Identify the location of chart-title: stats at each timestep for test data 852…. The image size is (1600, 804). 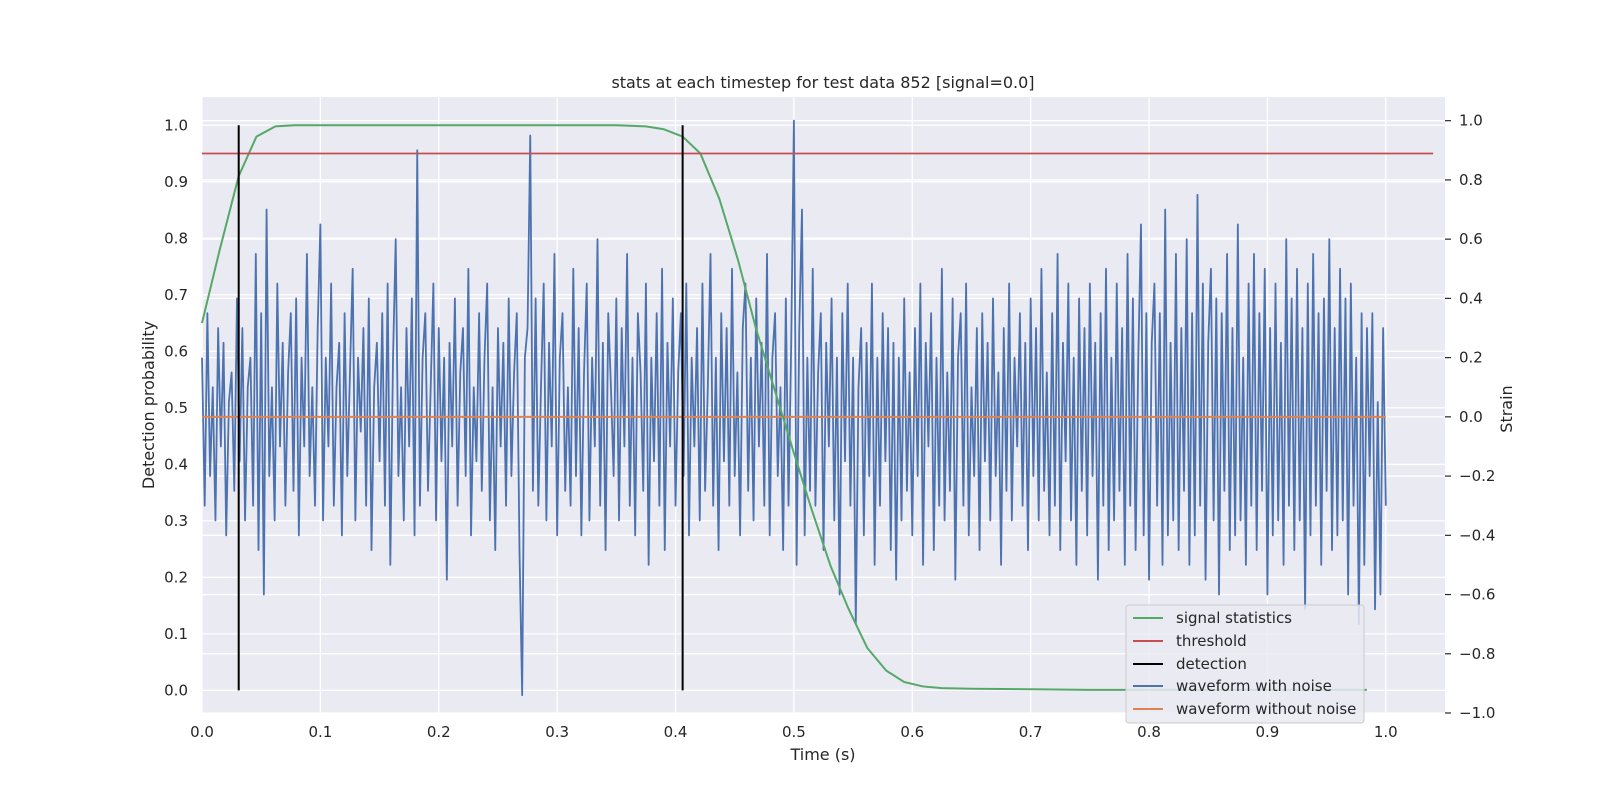
(822, 82).